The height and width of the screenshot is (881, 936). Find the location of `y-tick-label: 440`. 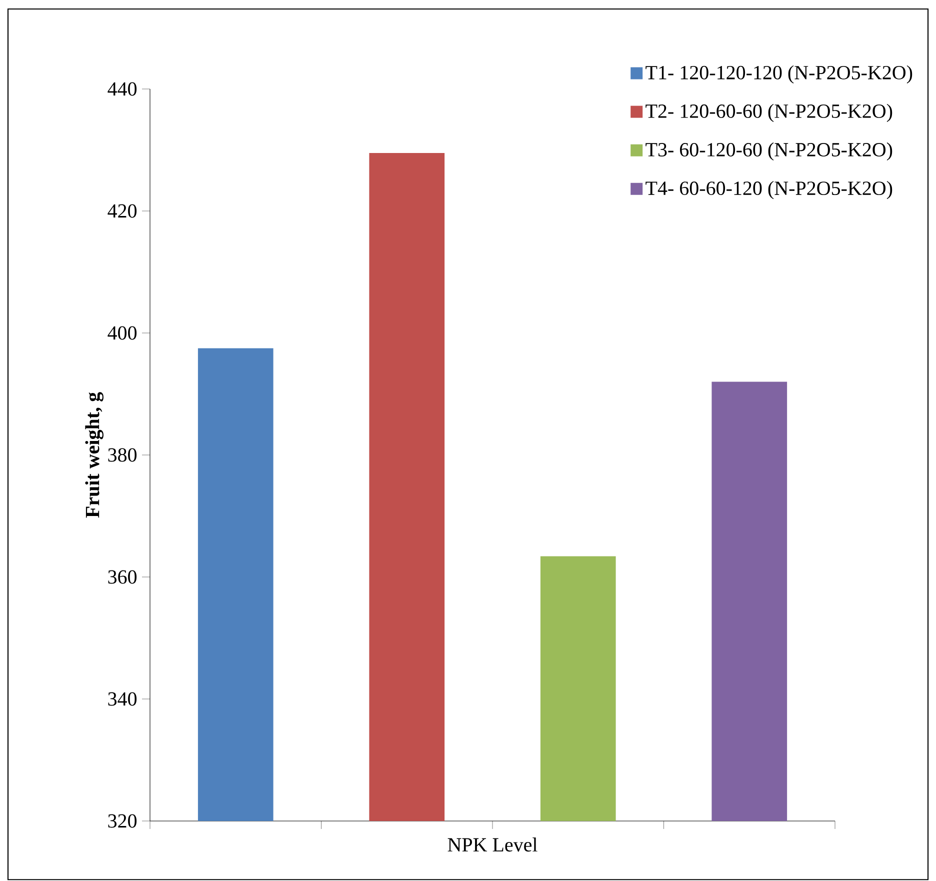

y-tick-label: 440 is located at coordinates (122, 89).